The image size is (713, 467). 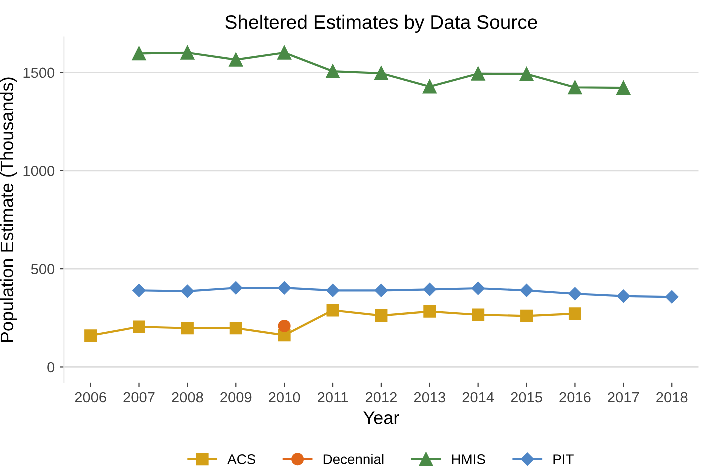 I want to click on x-tick-label: 2006, so click(x=90, y=397).